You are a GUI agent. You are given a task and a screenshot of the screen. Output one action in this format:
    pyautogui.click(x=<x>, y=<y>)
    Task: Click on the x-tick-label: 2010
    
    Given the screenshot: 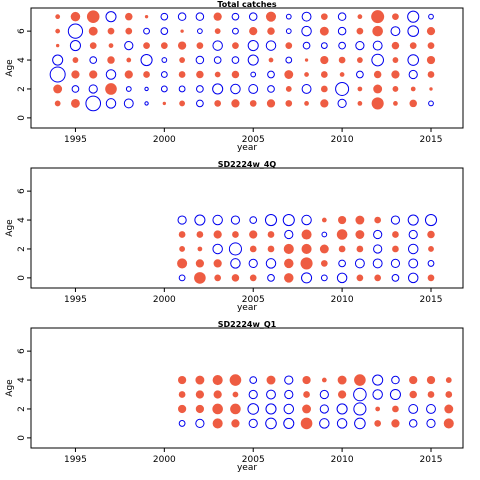 What is the action you would take?
    pyautogui.click(x=342, y=300)
    